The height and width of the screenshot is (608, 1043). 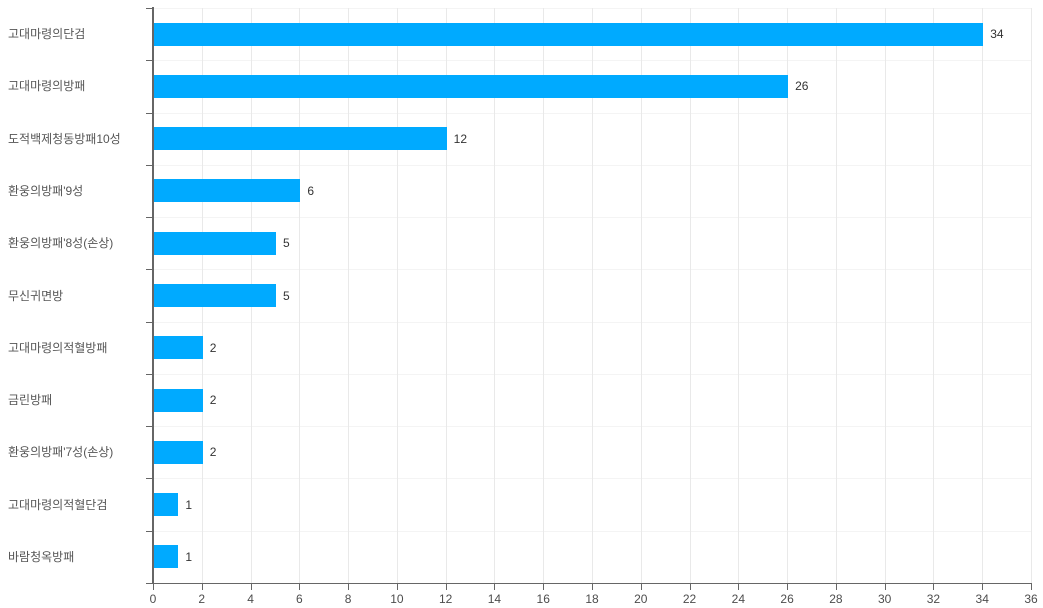 I want to click on category-label: 무신귀면방, so click(x=36, y=295).